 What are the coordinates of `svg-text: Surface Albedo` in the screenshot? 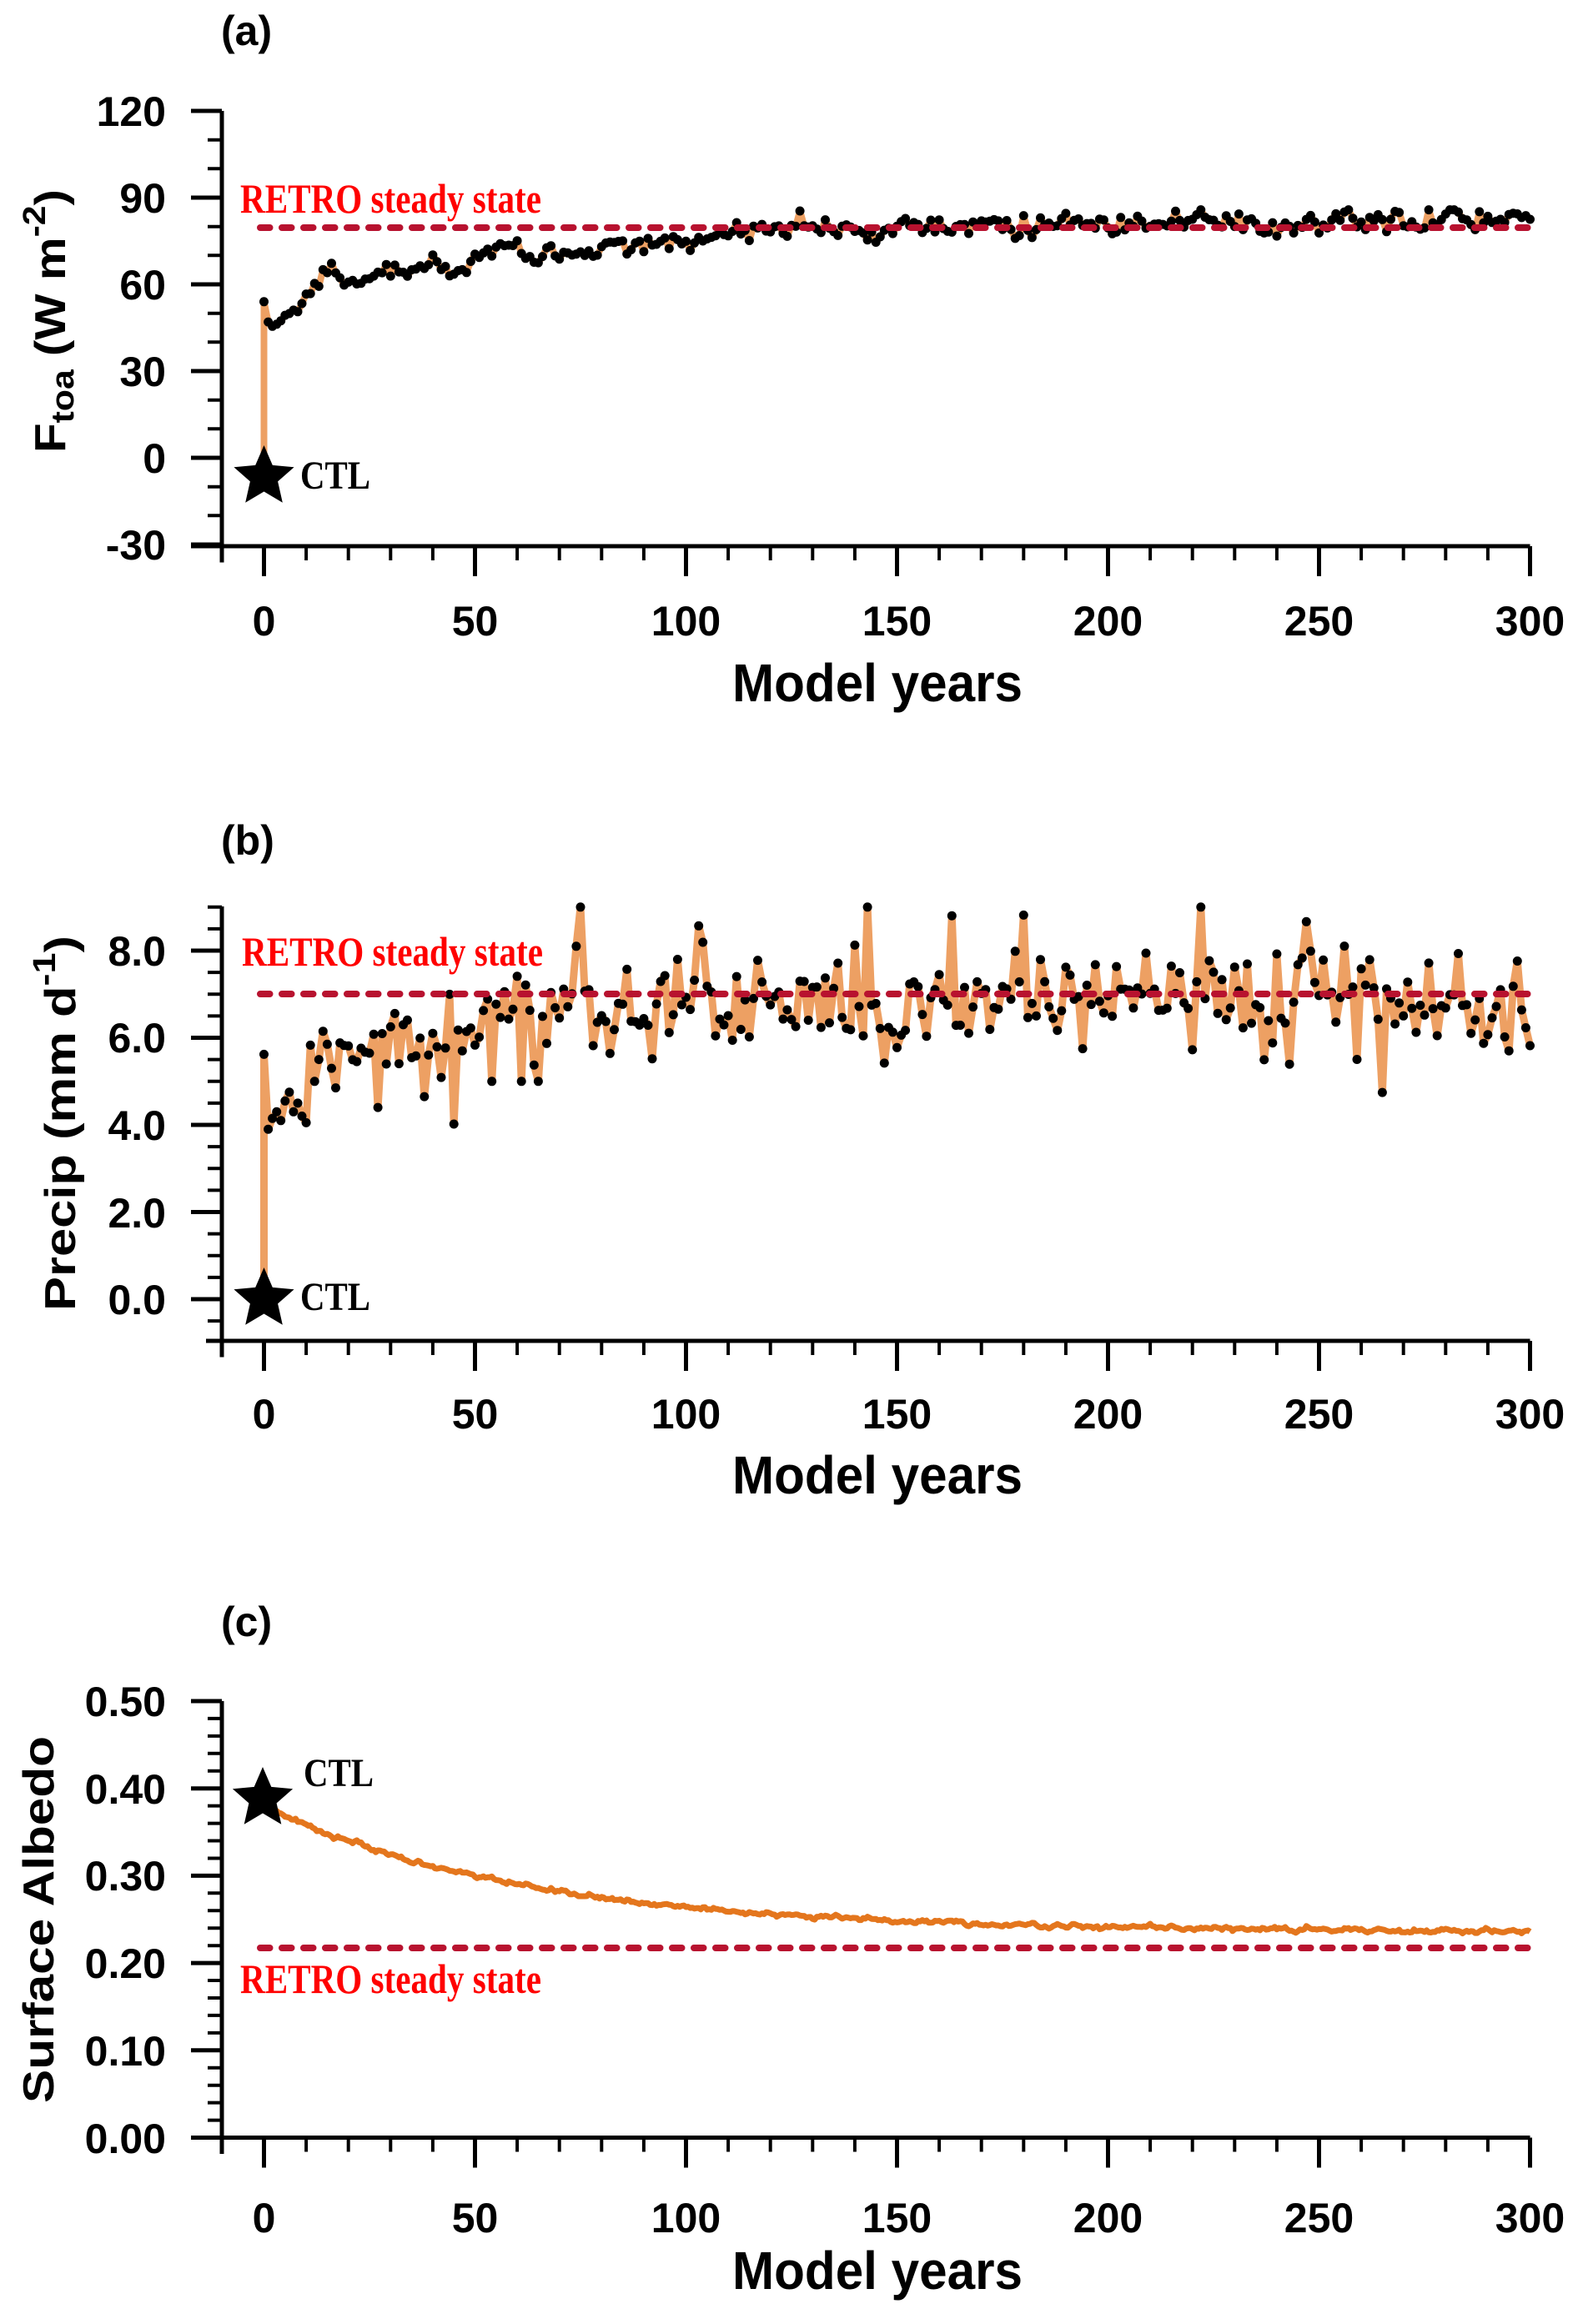 It's located at (39, 1919).